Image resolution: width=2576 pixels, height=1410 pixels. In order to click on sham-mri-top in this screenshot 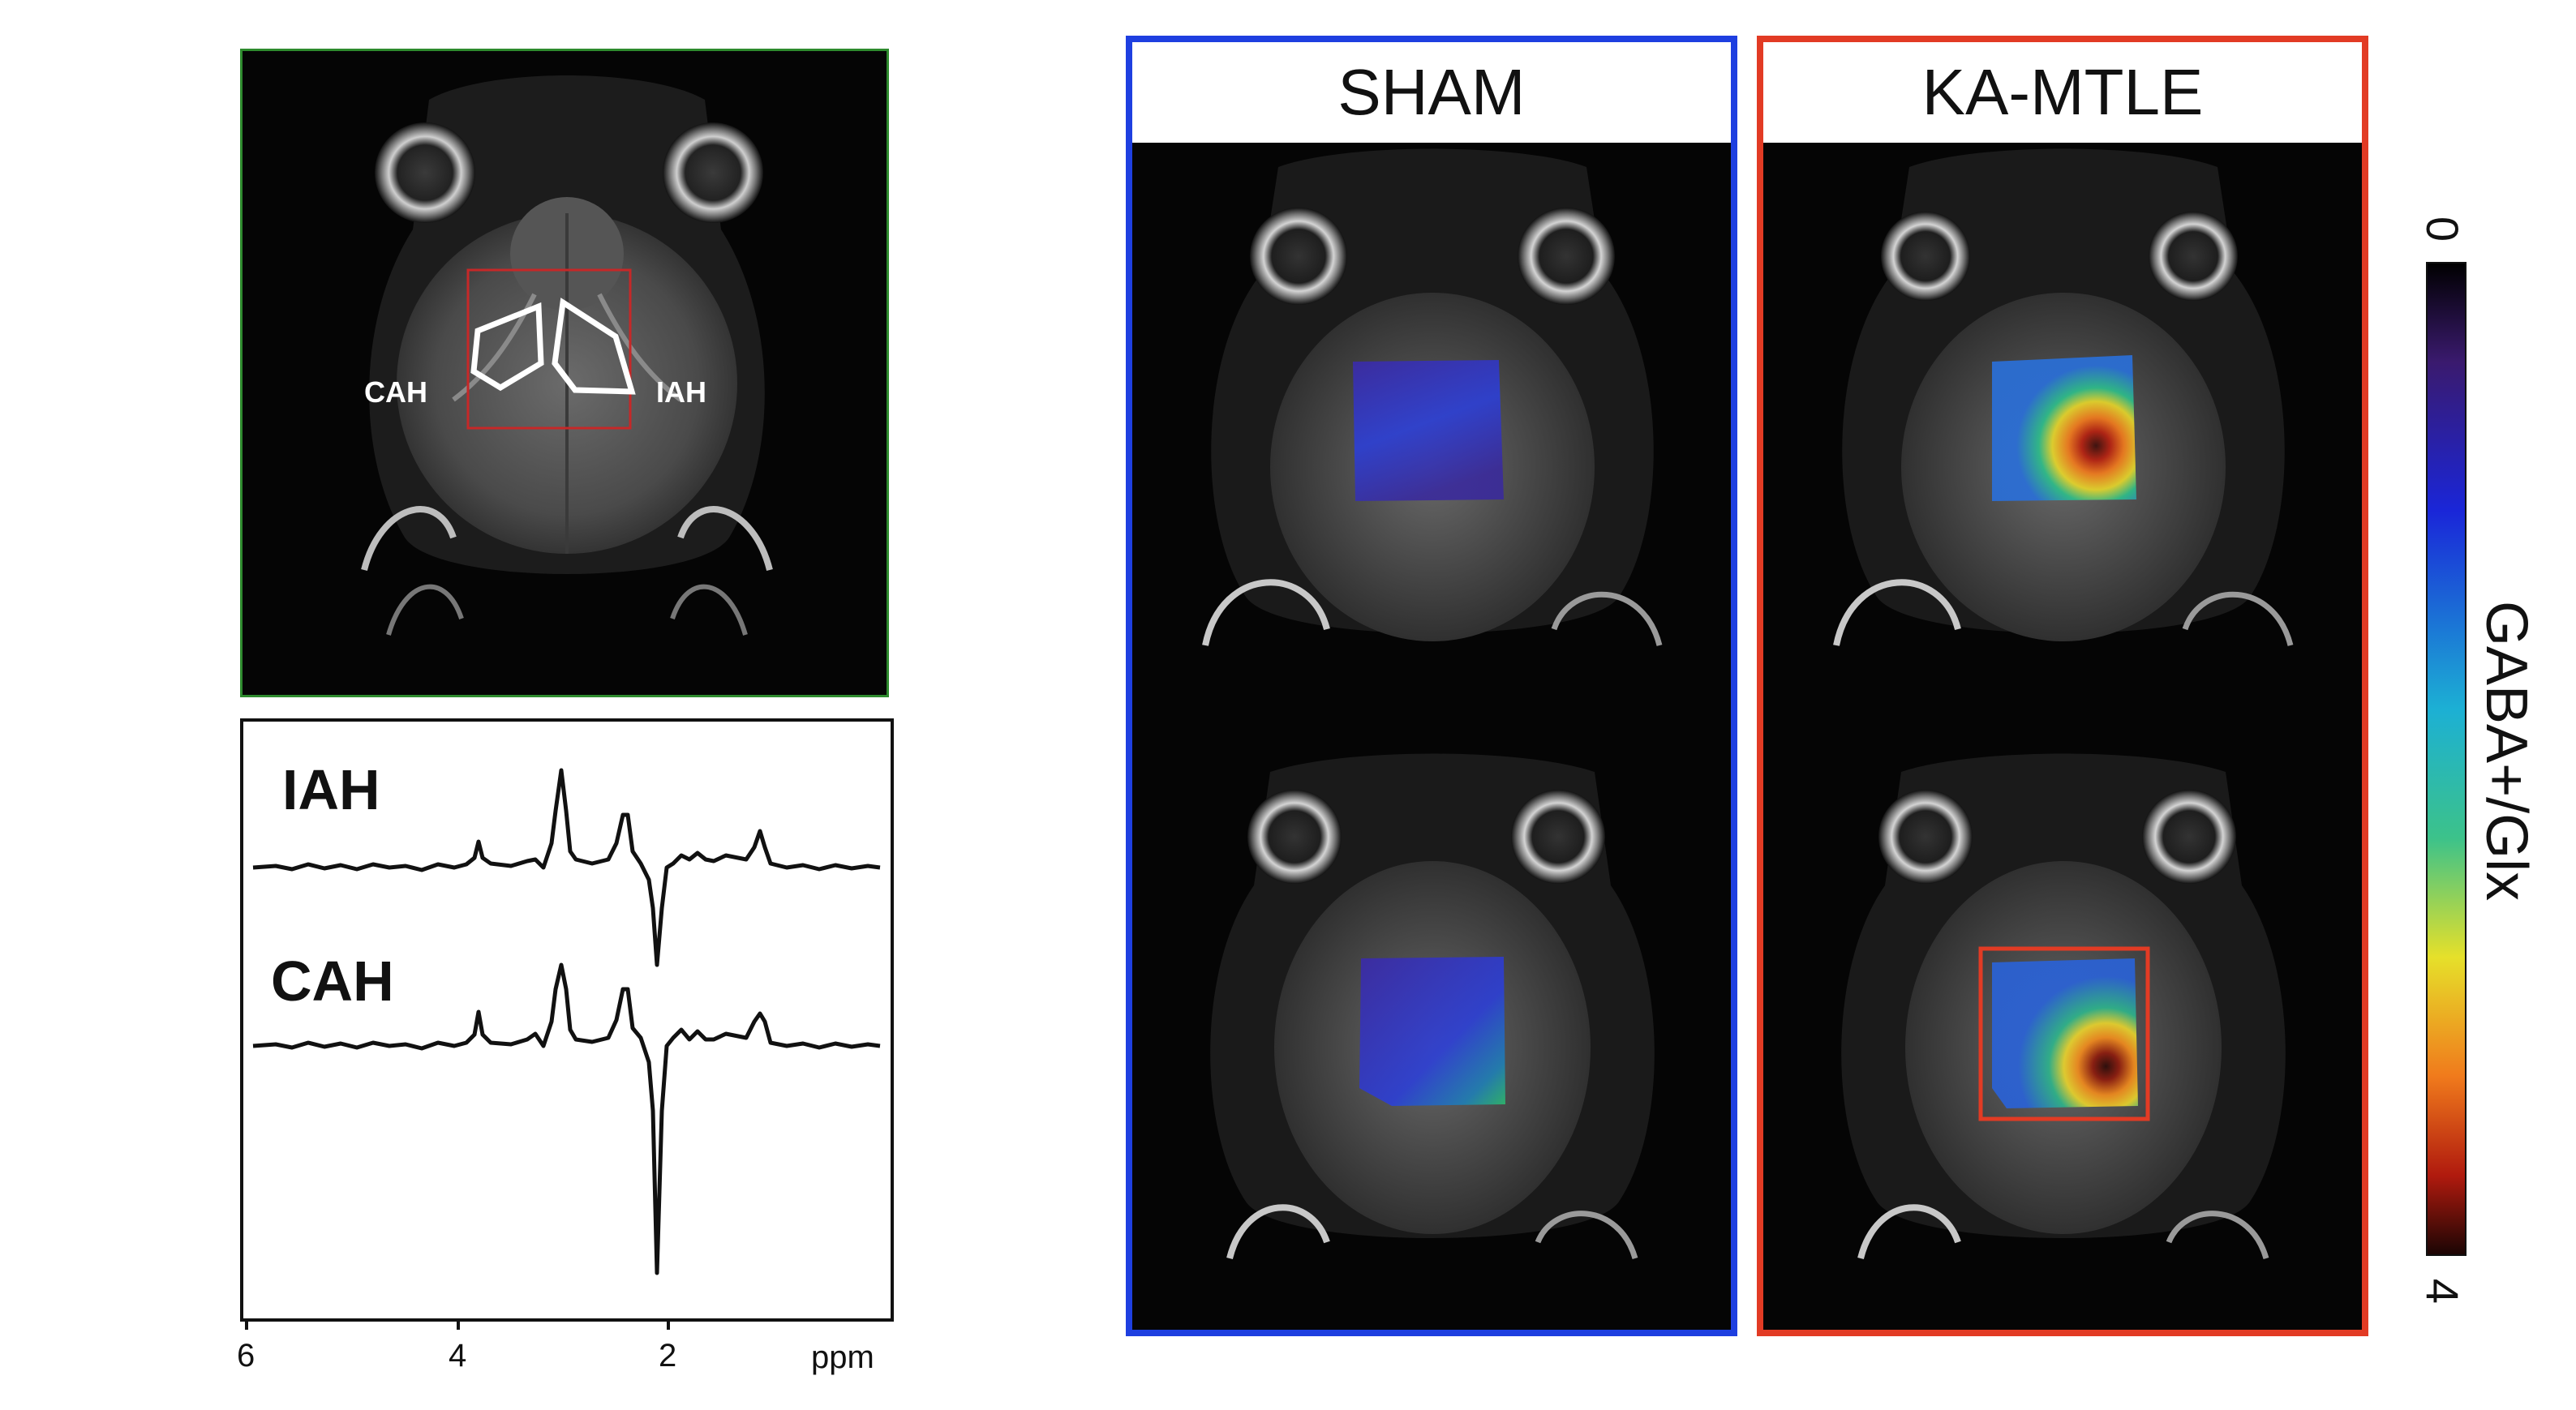, I will do `click(1431, 441)`.